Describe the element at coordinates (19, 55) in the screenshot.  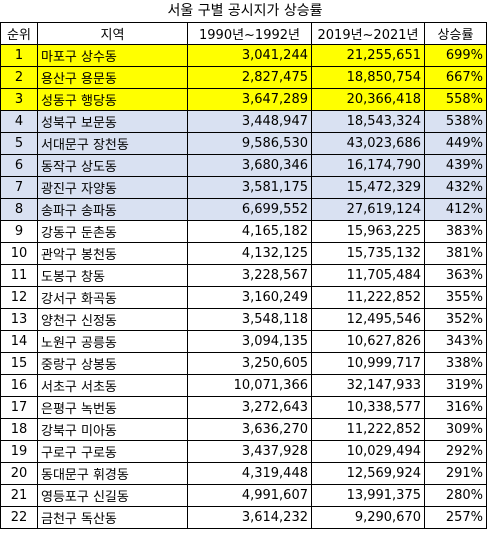
I see `rank-cell: 1` at that location.